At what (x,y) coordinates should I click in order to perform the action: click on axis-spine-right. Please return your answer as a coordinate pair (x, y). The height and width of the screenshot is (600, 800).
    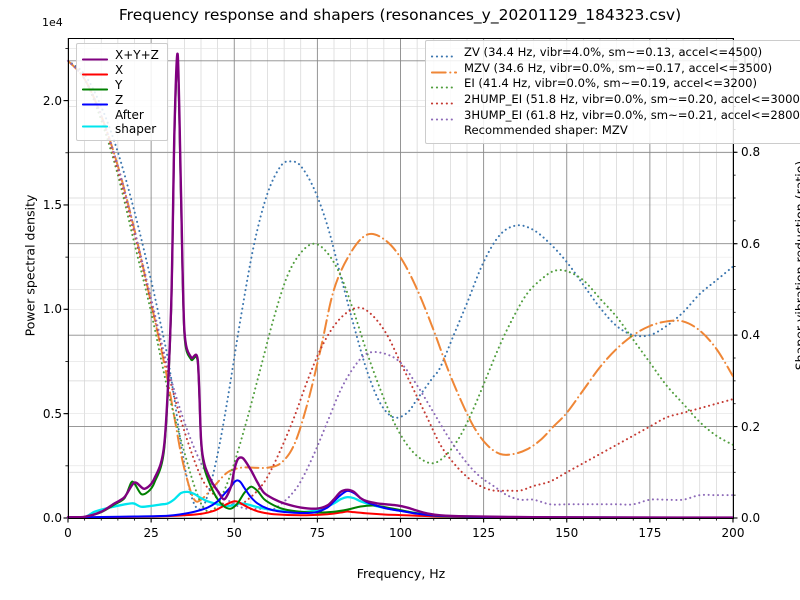
    Looking at the image, I should click on (734, 278).